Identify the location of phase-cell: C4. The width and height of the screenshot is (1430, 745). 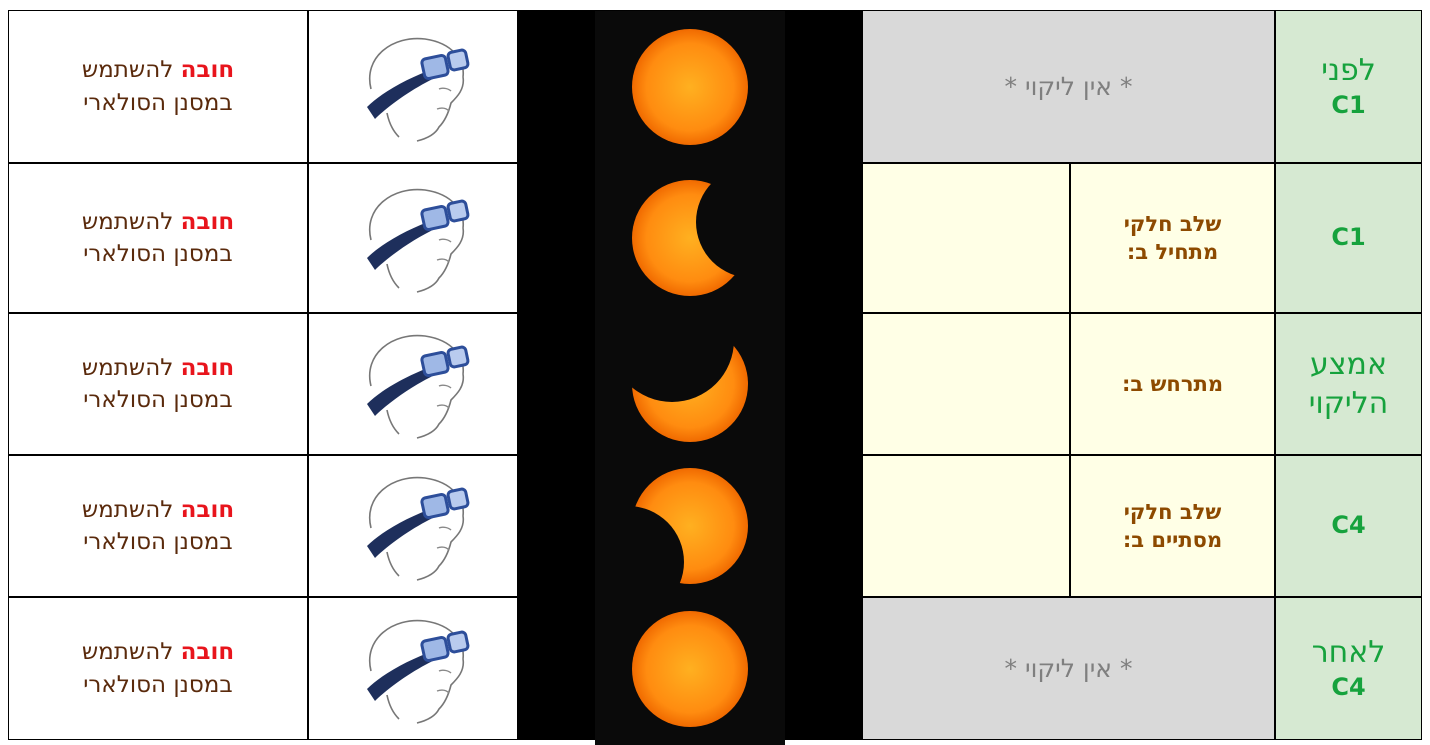
(1348, 526).